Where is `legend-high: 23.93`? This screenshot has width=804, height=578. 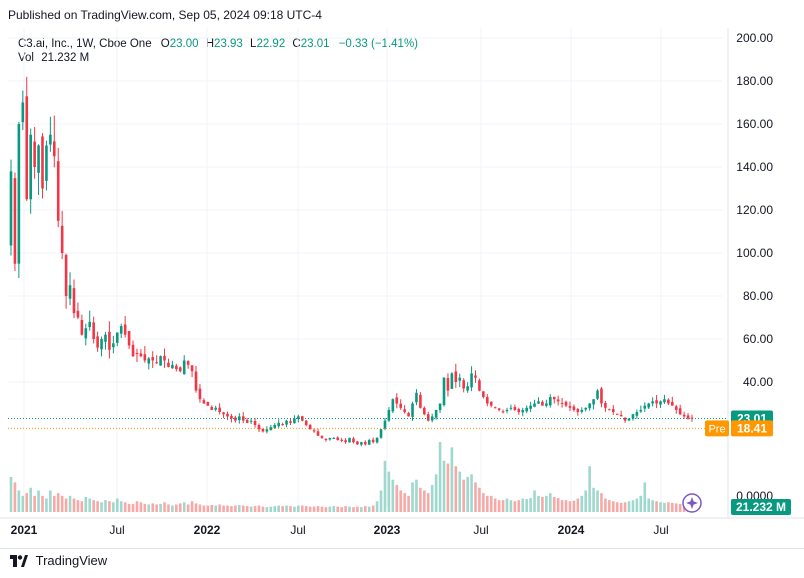 legend-high: 23.93 is located at coordinates (228, 44).